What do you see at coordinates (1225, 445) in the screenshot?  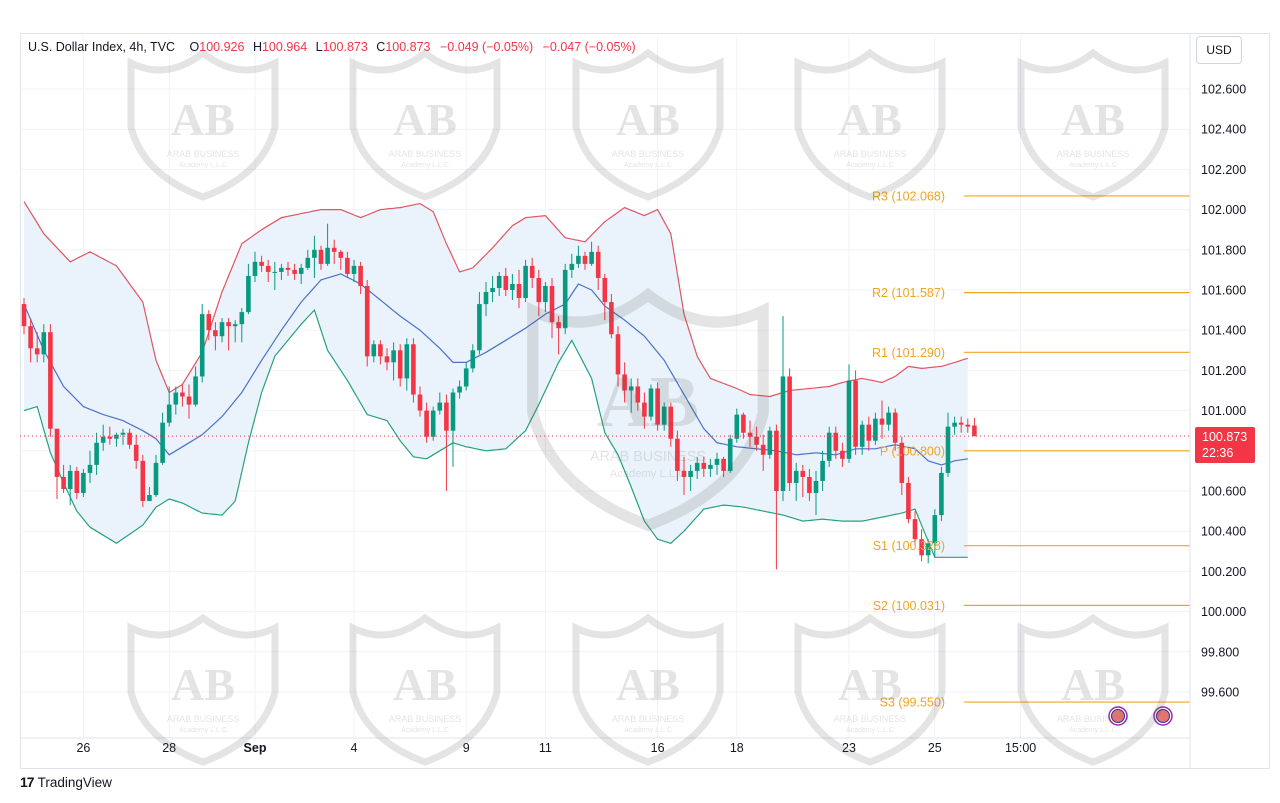 I see `last-price-tag: 100.873 22:36` at bounding box center [1225, 445].